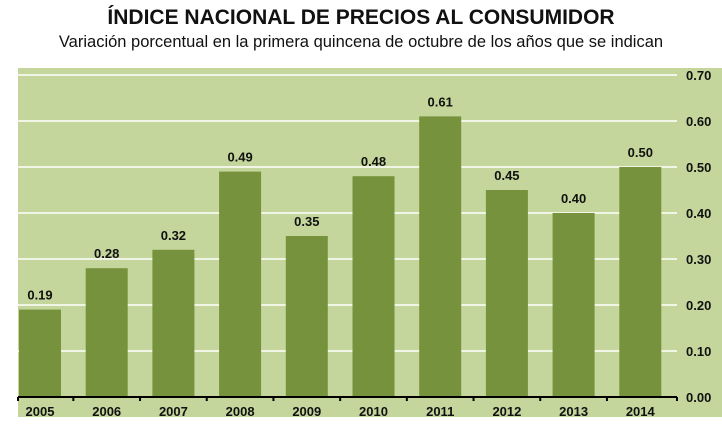 The height and width of the screenshot is (426, 722). I want to click on data-label: 0.49, so click(239, 157).